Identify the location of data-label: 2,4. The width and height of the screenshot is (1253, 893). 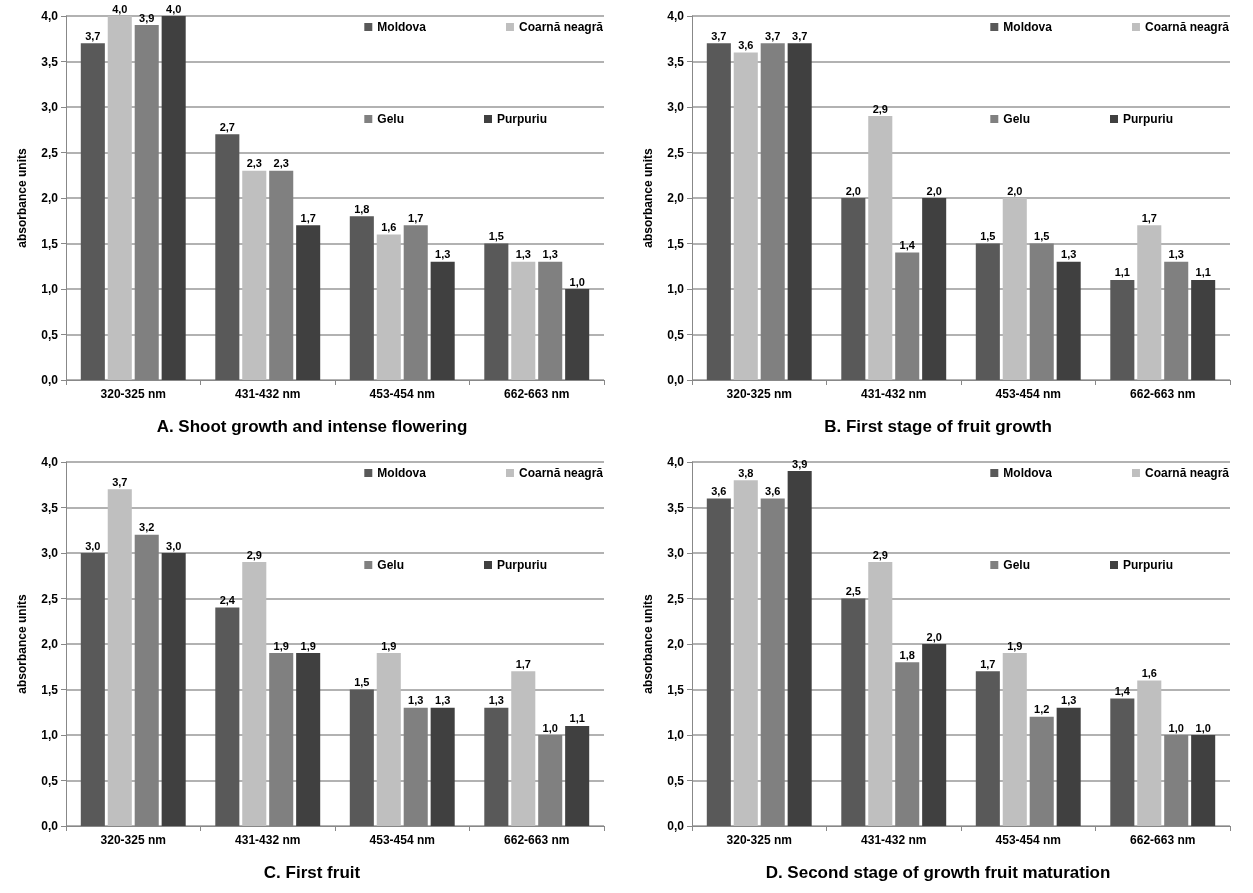
(227, 600).